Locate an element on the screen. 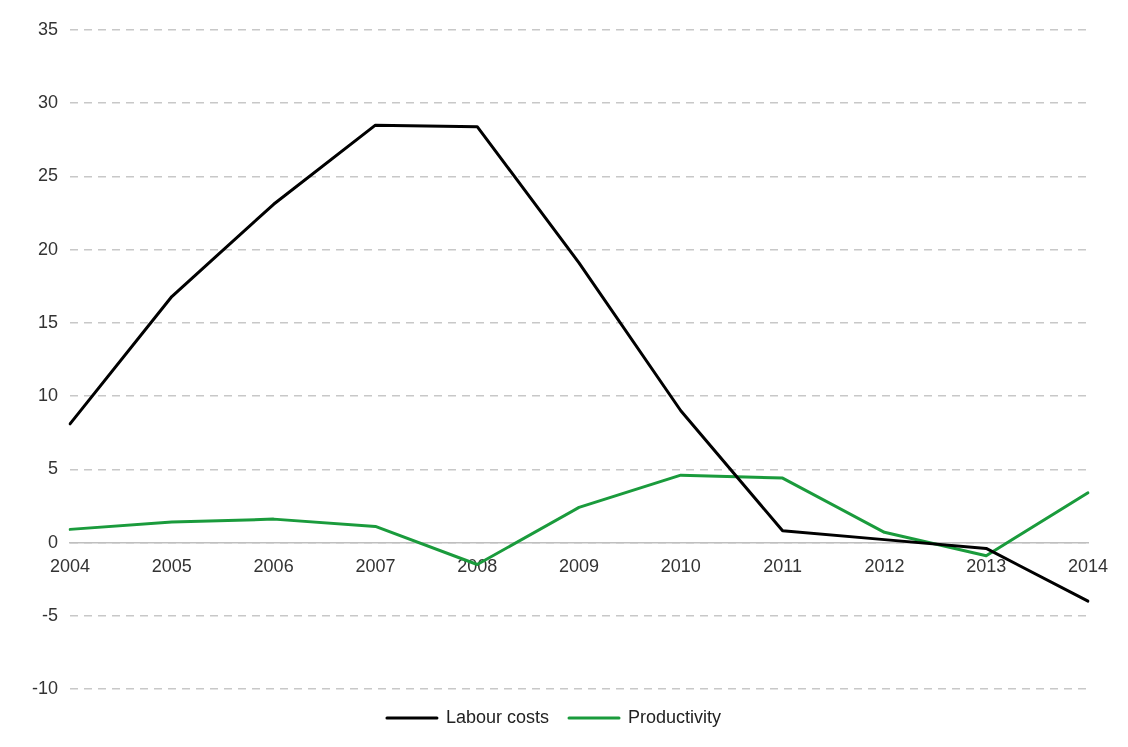 The image size is (1128, 747). legend-label: Productivity is located at coordinates (675, 716).